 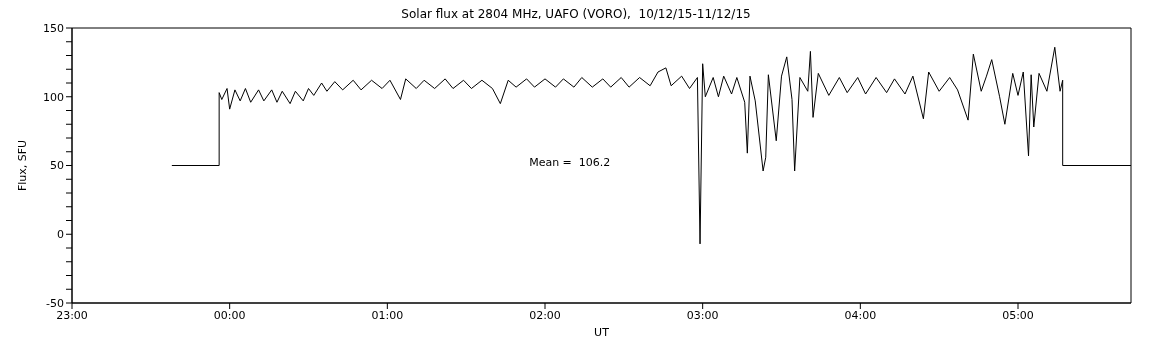 What do you see at coordinates (72, 315) in the screenshot?
I see `x-tick-label: 23:00` at bounding box center [72, 315].